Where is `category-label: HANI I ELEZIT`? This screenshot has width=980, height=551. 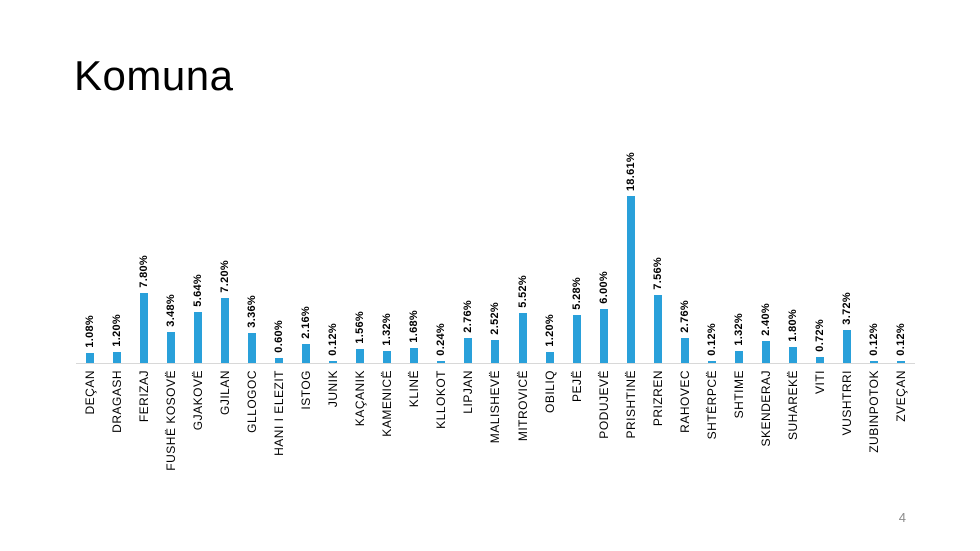 category-label: HANI I ELEZIT is located at coordinates (278, 413).